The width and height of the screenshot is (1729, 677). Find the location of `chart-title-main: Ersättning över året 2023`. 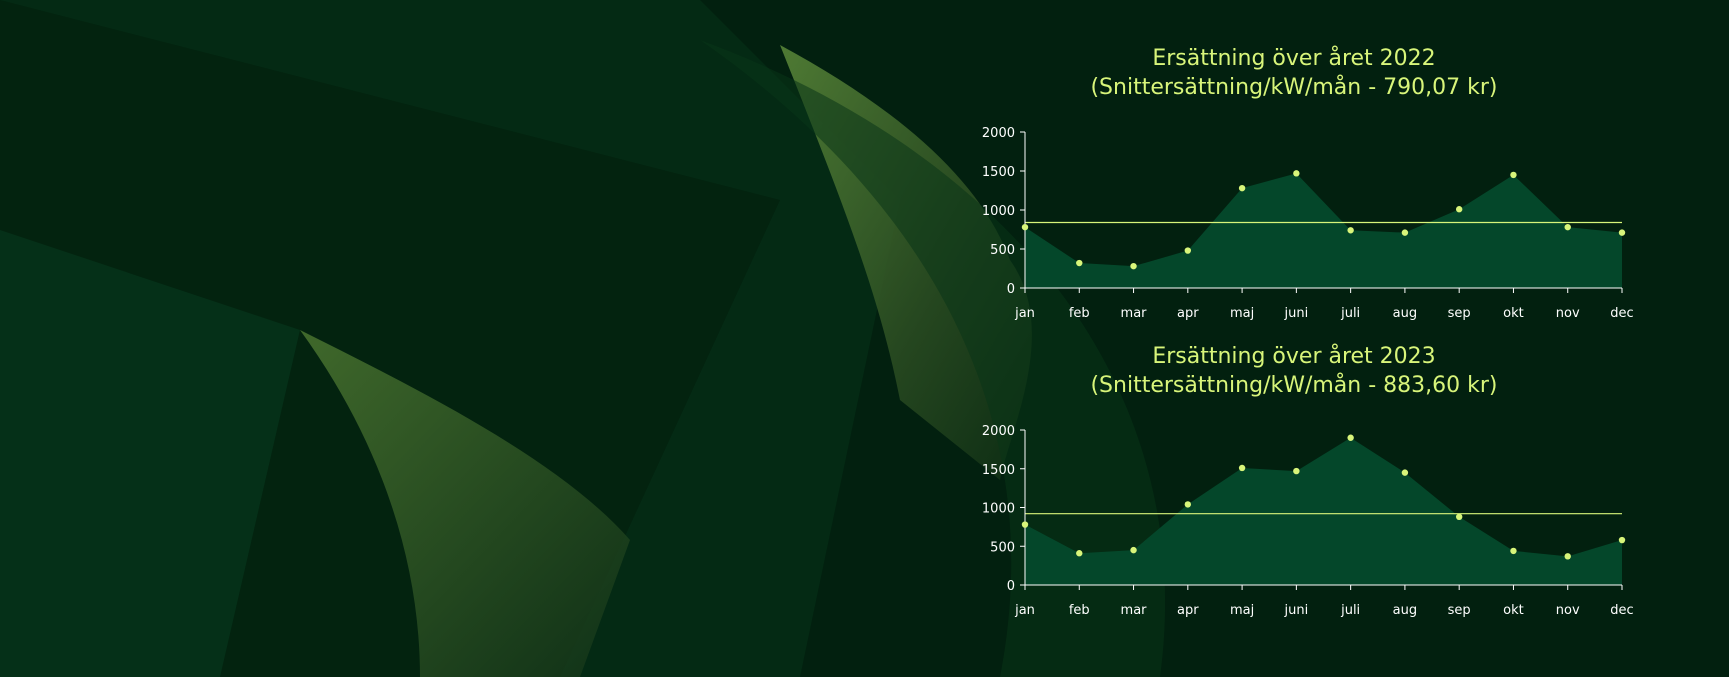

chart-title-main: Ersättning över året 2023 is located at coordinates (1294, 356).